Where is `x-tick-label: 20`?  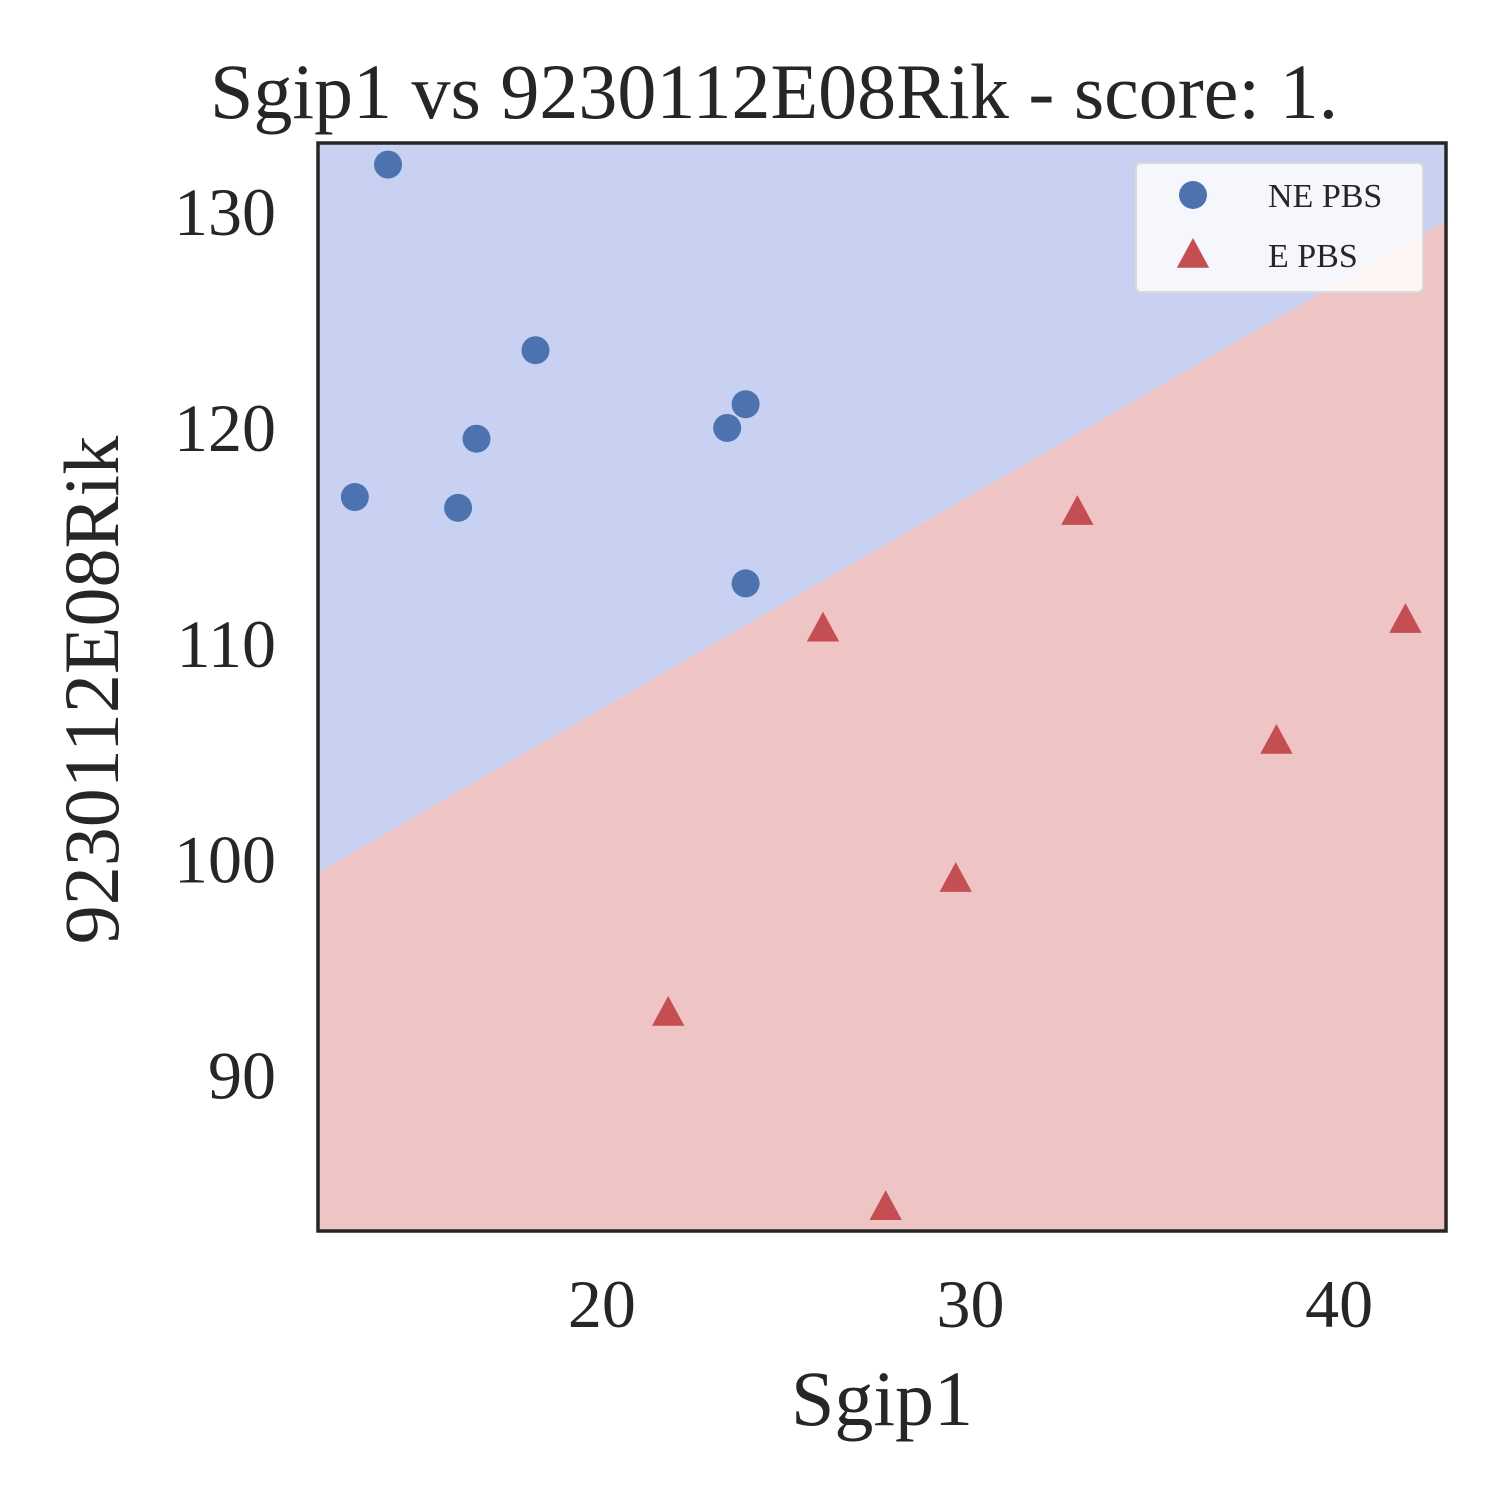 x-tick-label: 20 is located at coordinates (602, 1304).